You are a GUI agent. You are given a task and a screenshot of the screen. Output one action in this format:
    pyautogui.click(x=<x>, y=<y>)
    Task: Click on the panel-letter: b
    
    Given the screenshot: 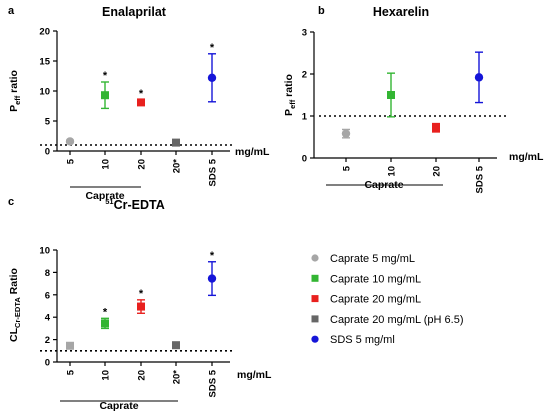 What is the action you would take?
    pyautogui.click(x=321, y=11)
    